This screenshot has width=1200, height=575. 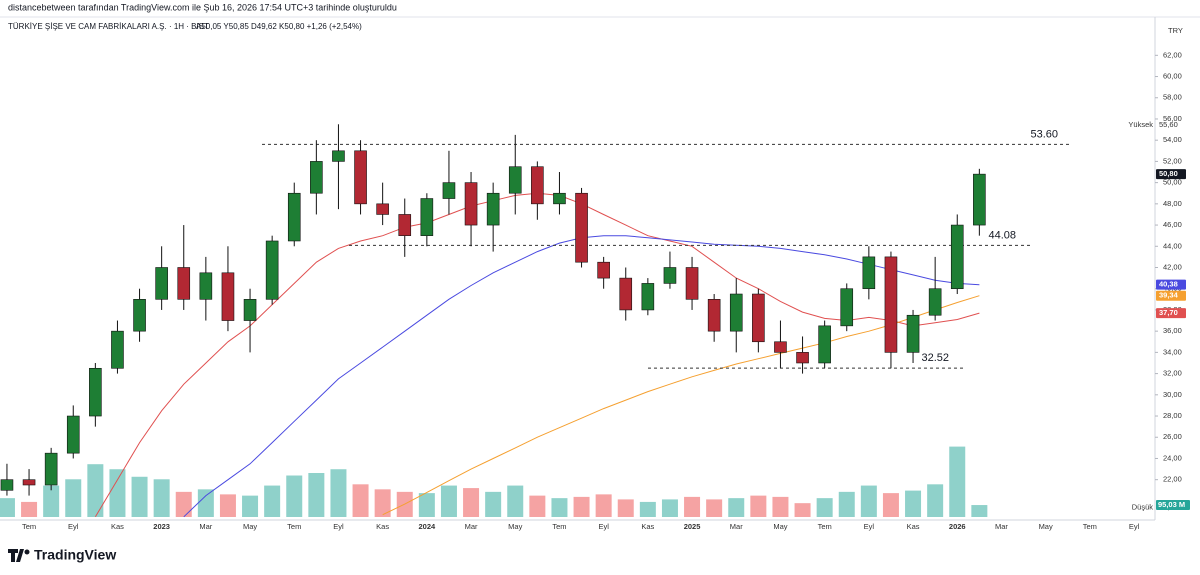 I want to click on x-tick-label: 2025, so click(x=692, y=526).